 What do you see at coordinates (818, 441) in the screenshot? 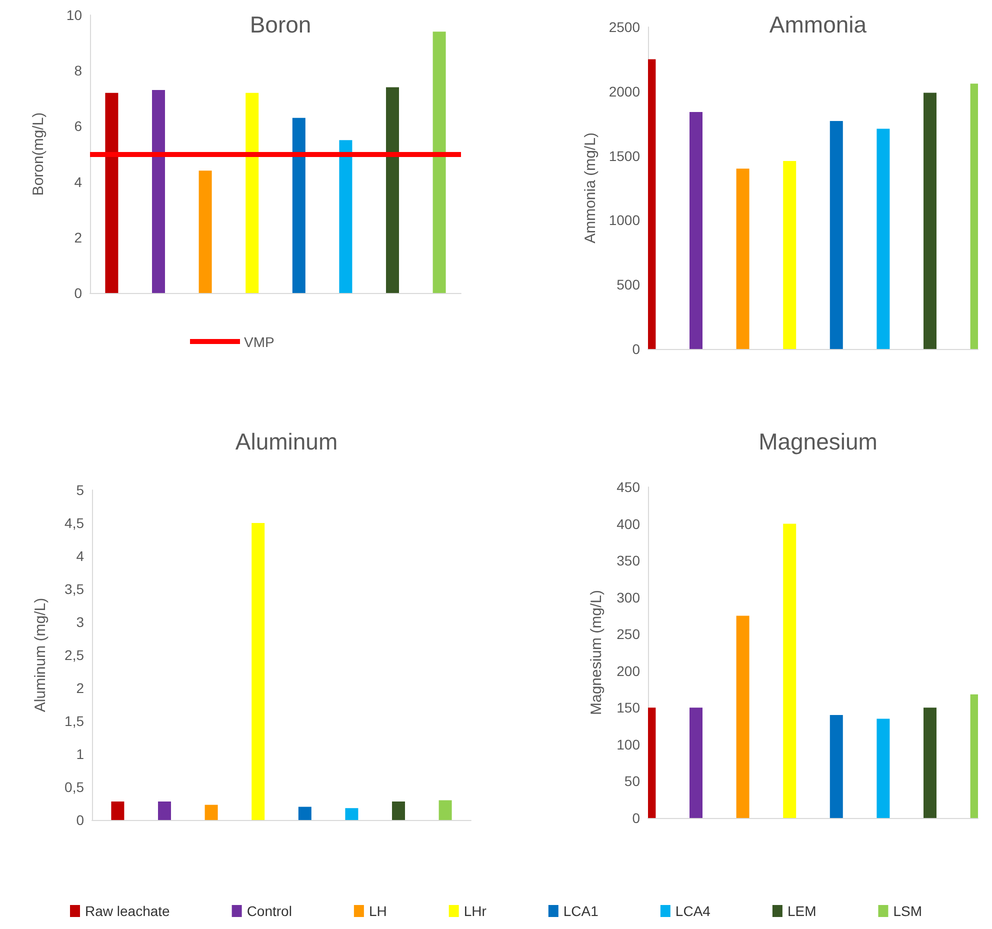
I see `chart-title: Magnesium` at bounding box center [818, 441].